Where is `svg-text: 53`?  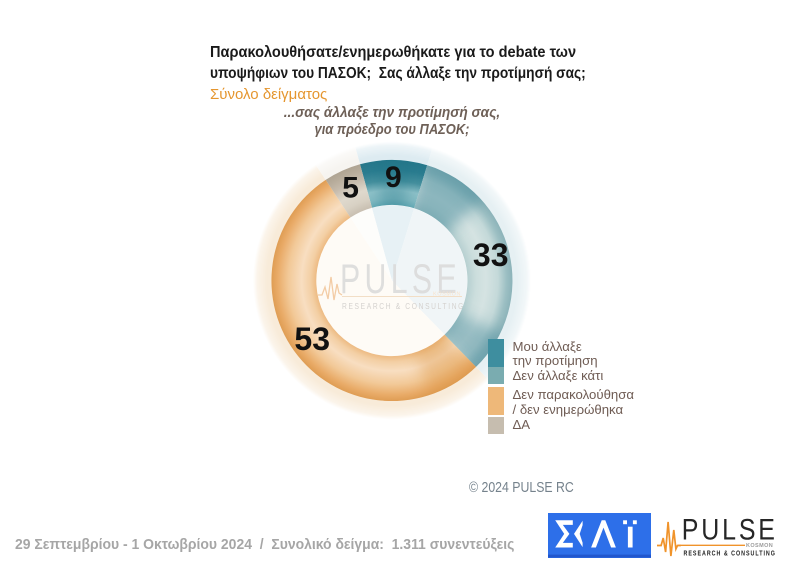
svg-text: 53 is located at coordinates (312, 339).